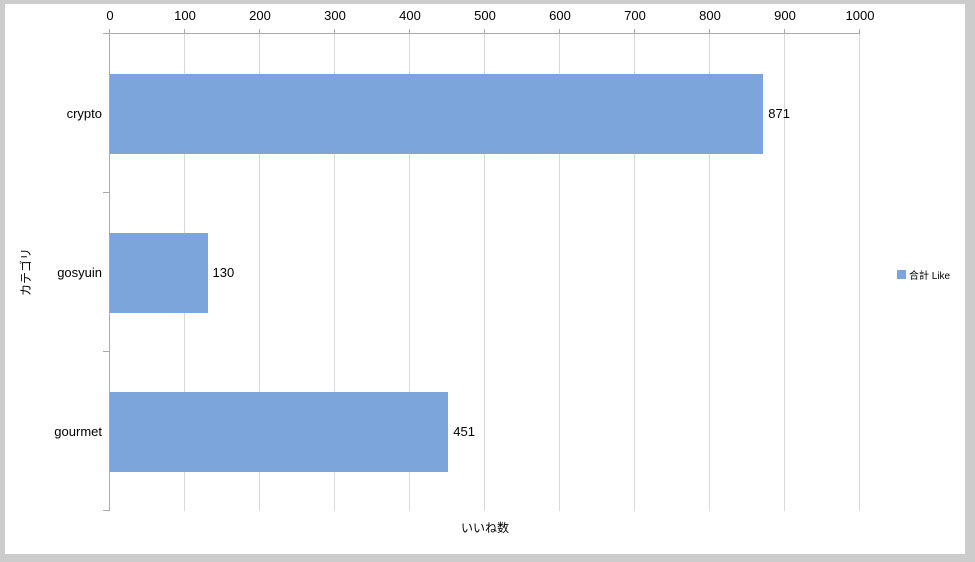 The image size is (975, 562). I want to click on x-axis-line, so click(485, 33).